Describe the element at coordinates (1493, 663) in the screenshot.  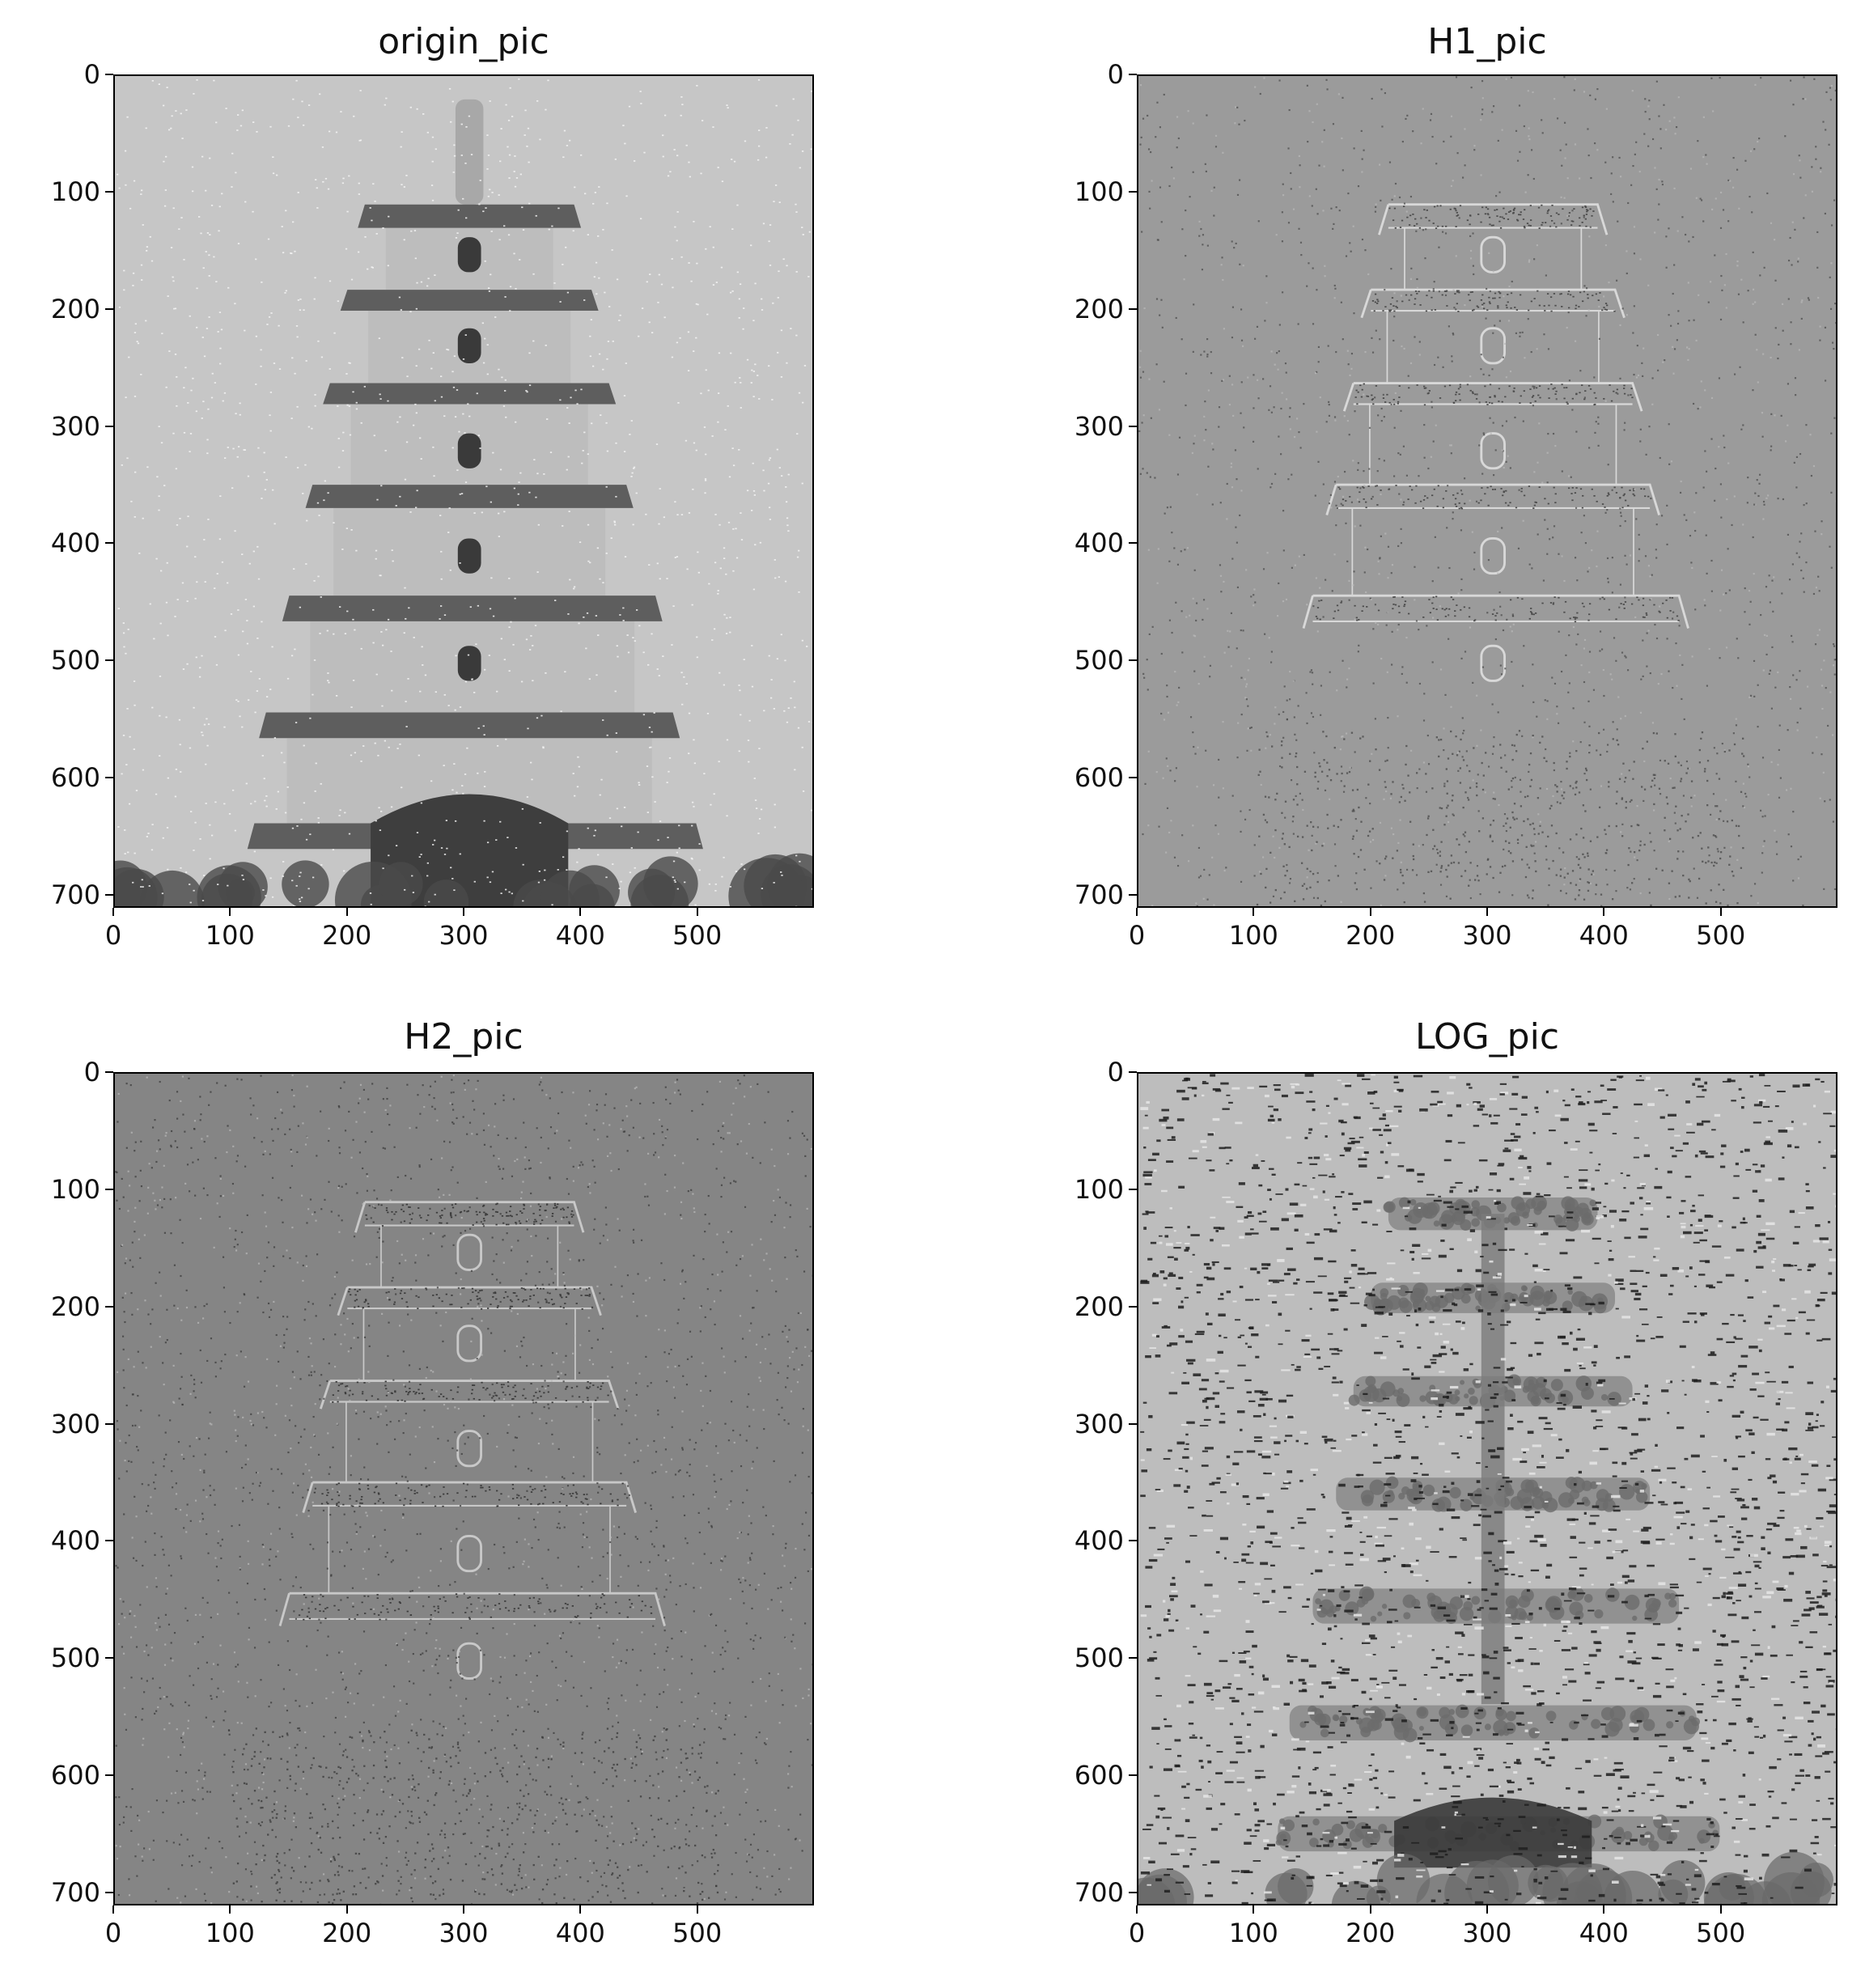
I see `window-edge` at that location.